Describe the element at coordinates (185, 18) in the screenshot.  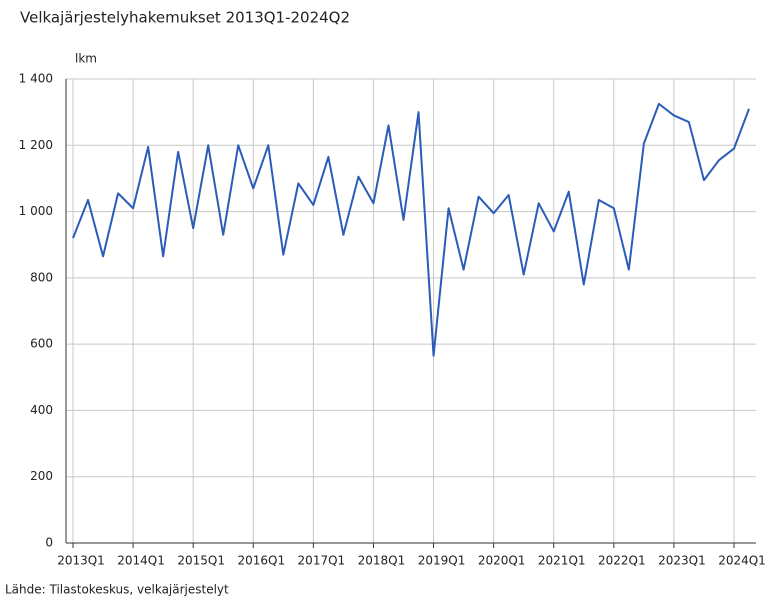
I see `chart-title: Velkajärjestelyhakemukset 2013Q1-2024Q2` at that location.